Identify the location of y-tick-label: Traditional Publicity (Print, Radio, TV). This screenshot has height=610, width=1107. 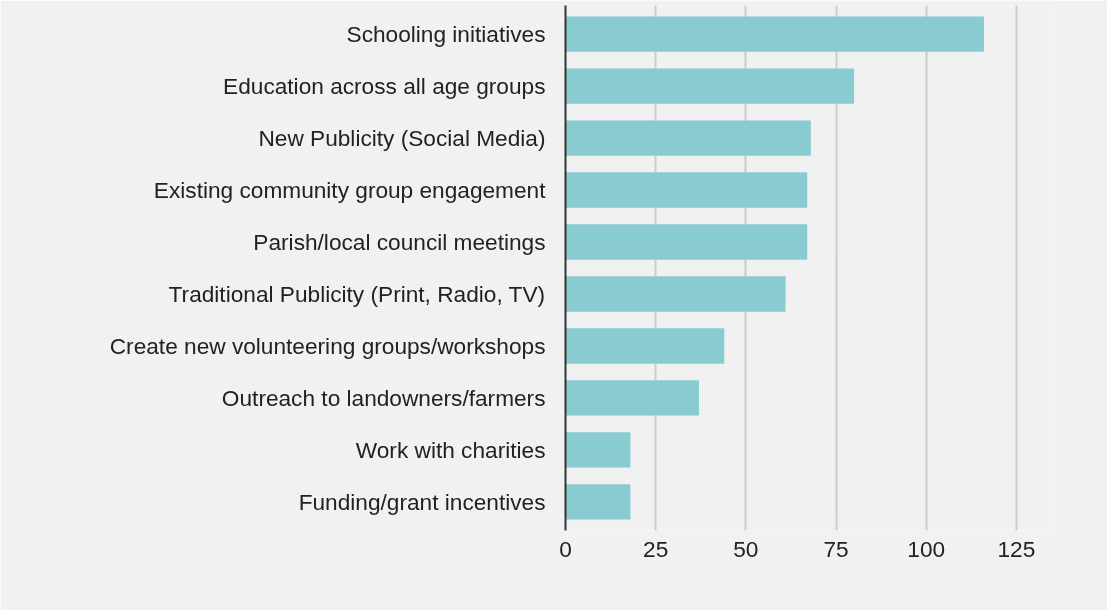
(357, 293).